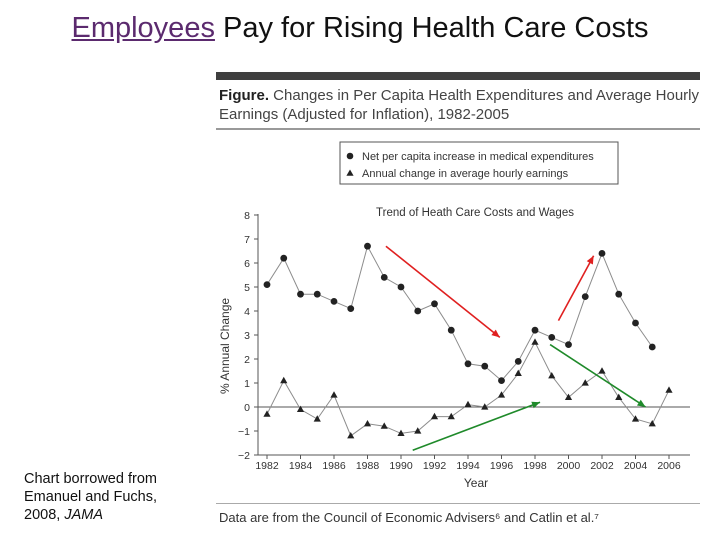 Image resolution: width=720 pixels, height=540 pixels. Describe the element at coordinates (502, 466) in the screenshot. I see `x-tick-label: 1996` at that location.